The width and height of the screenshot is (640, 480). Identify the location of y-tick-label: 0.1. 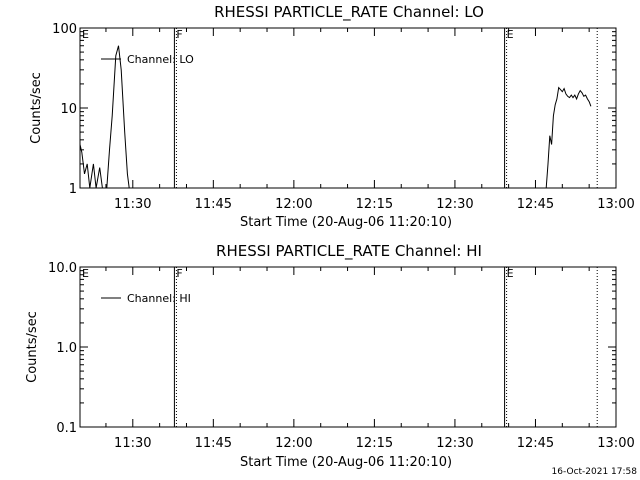
(66, 428).